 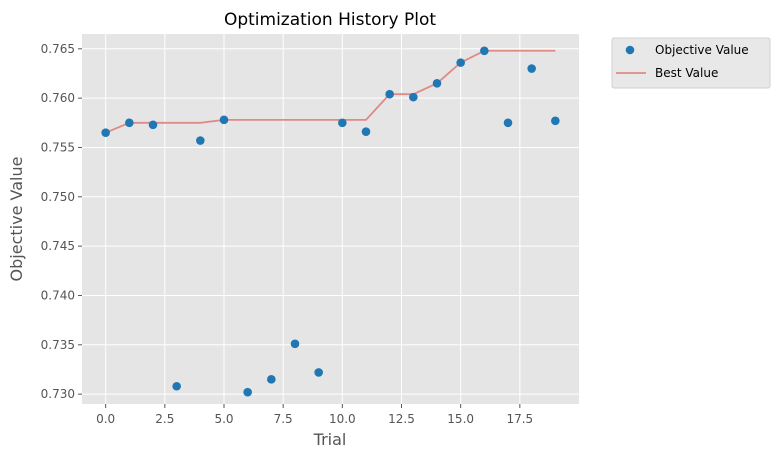 What do you see at coordinates (223, 419) in the screenshot?
I see `x-tick-label: 5.0` at bounding box center [223, 419].